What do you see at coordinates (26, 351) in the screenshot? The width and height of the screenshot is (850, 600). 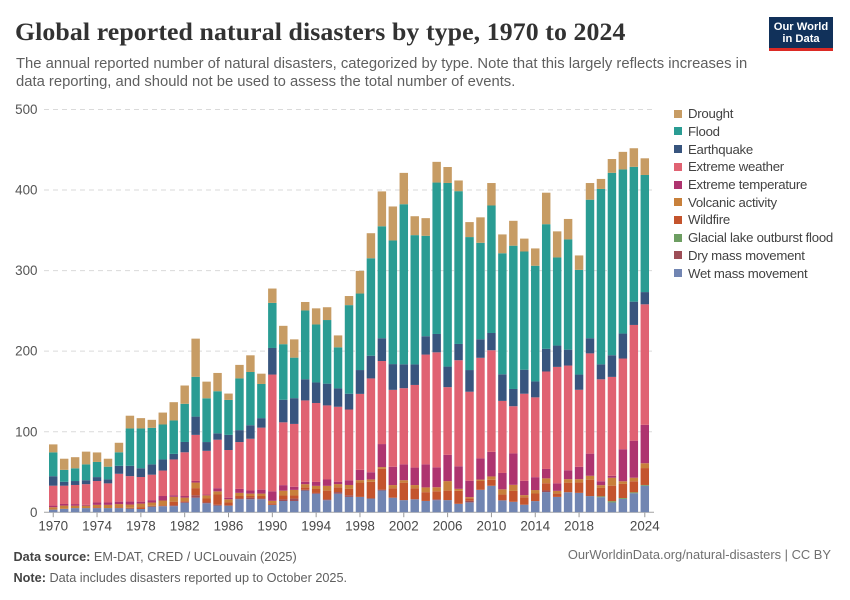 I see `svg-text: 200` at bounding box center [26, 351].